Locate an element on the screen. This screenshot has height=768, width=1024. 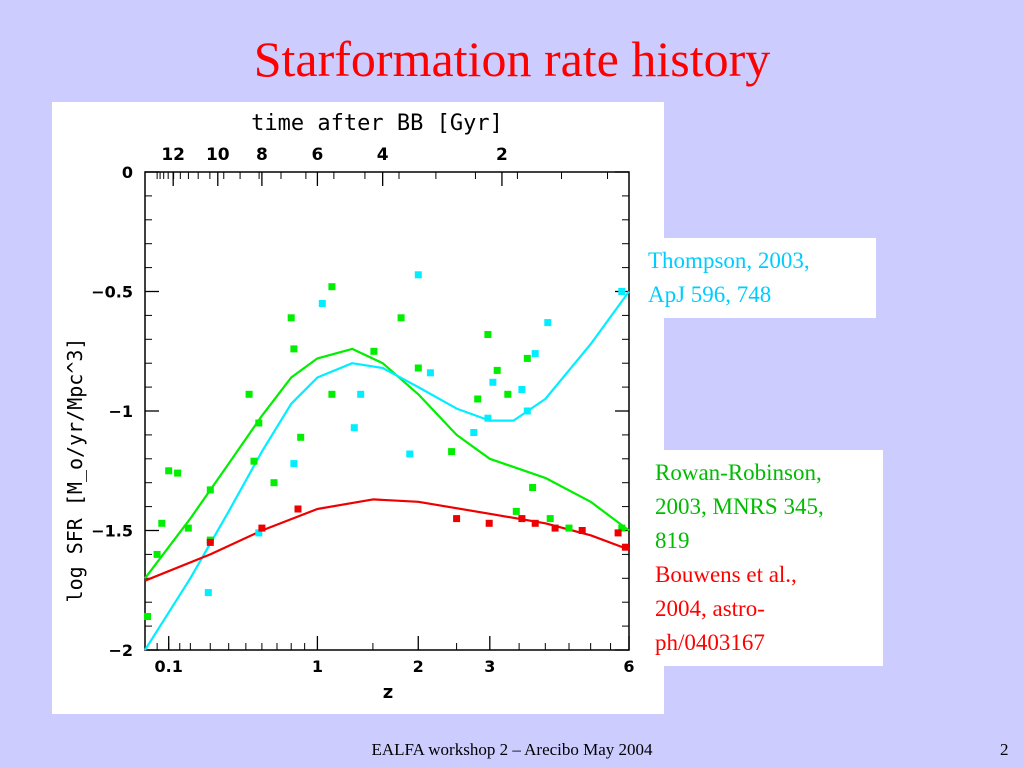
thompson-label-1: Thompson, 2003, is located at coordinates (729, 260).